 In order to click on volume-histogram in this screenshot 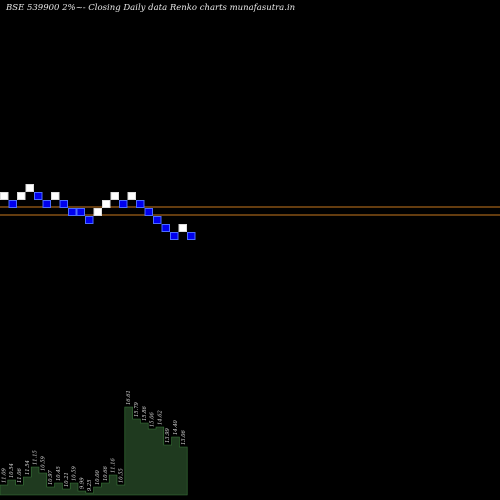, I will do `click(94, 451)`.